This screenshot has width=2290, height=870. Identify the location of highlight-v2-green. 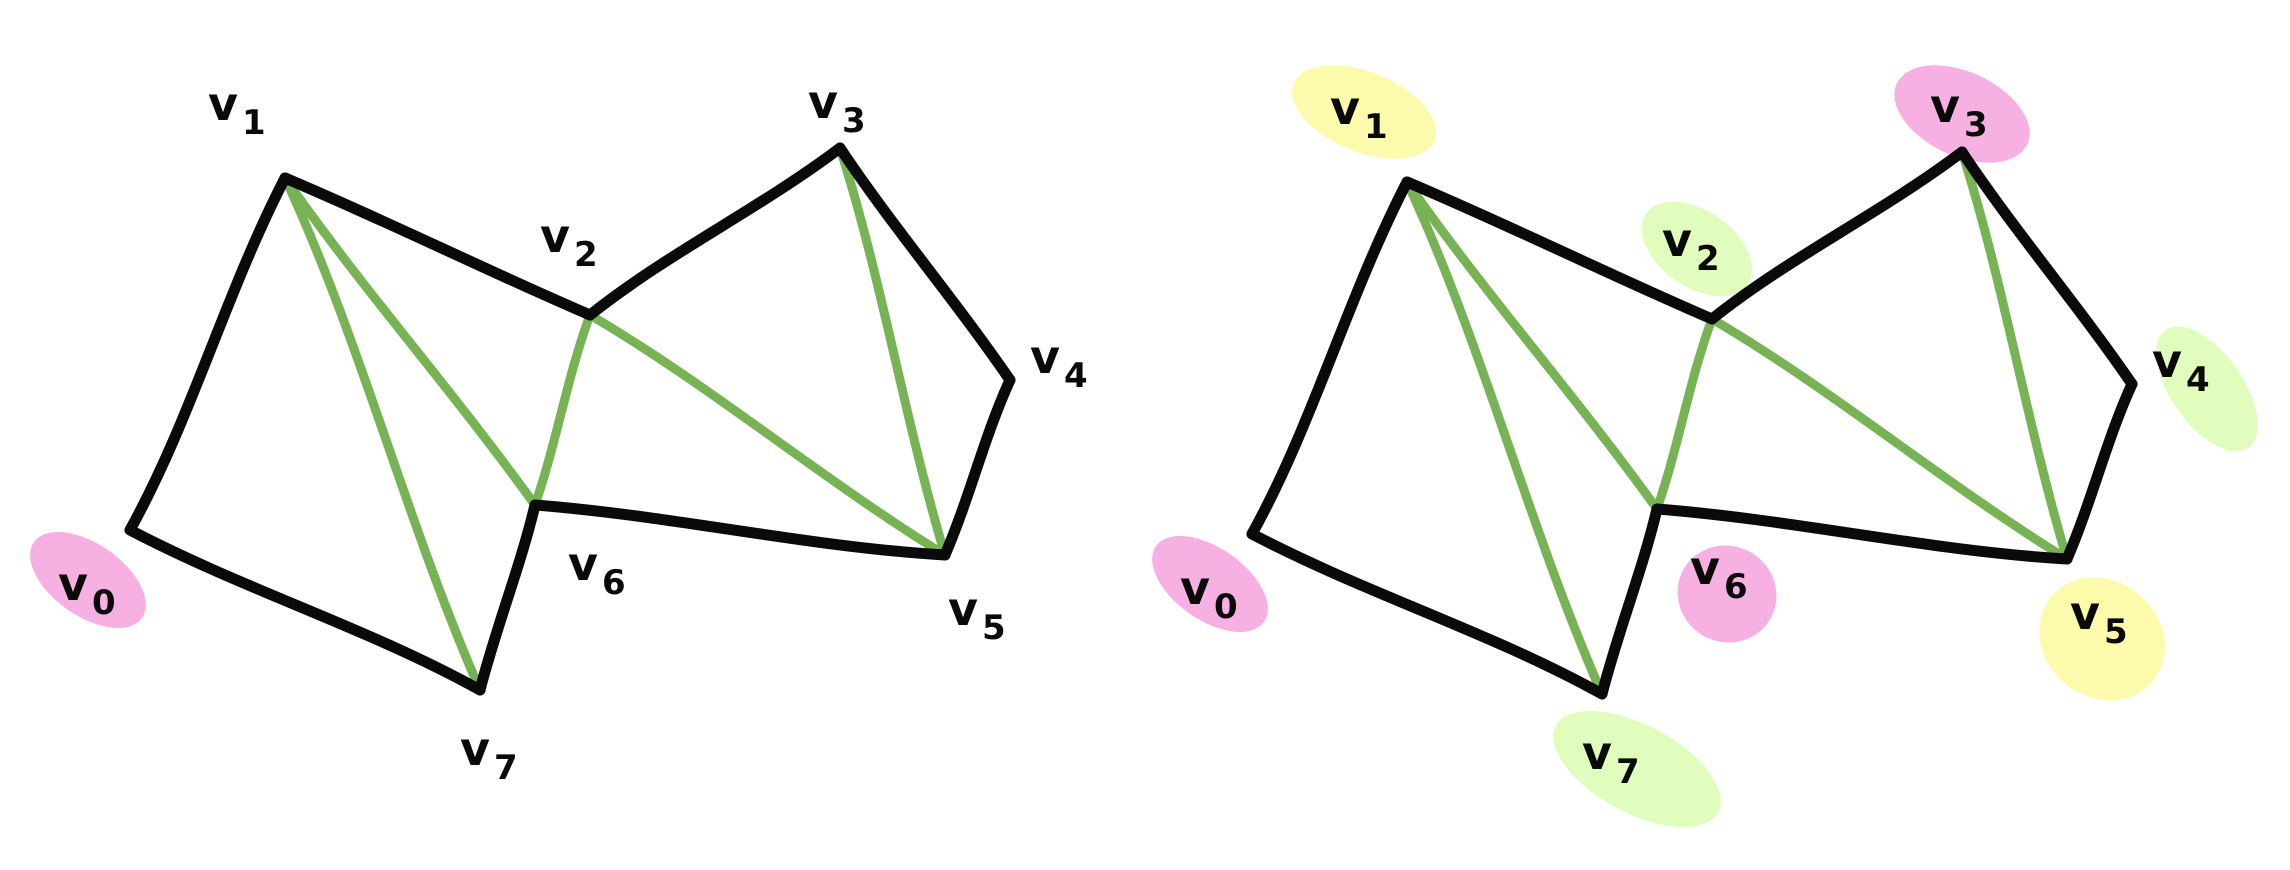
(1697, 249).